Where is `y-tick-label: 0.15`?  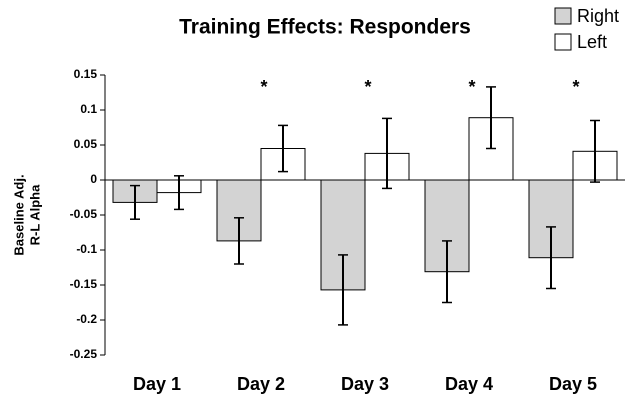 y-tick-label: 0.15 is located at coordinates (86, 74).